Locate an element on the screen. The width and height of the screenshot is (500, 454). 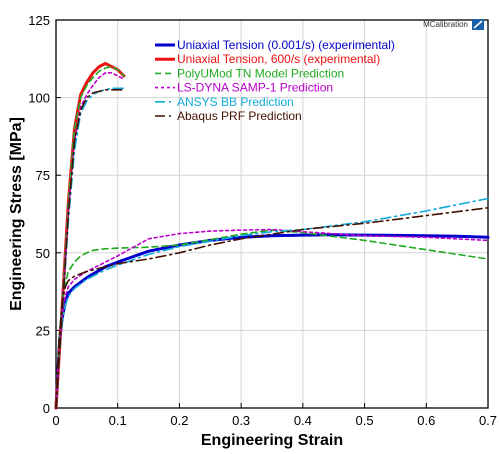
x-tick-label: 0.7 is located at coordinates (488, 420).